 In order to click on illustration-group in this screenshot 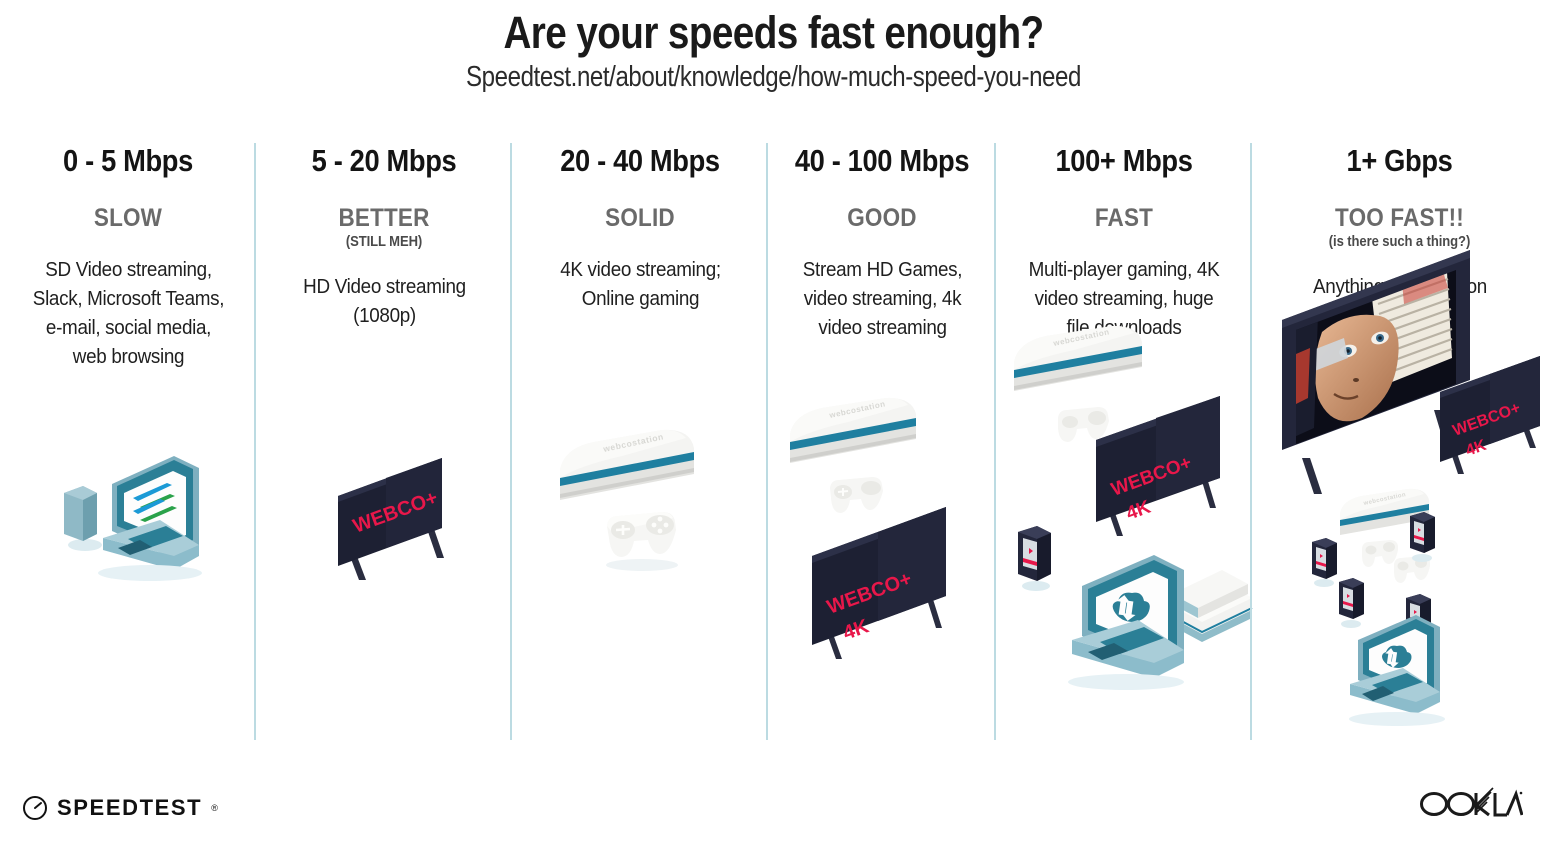, I will do `click(128, 573)`.